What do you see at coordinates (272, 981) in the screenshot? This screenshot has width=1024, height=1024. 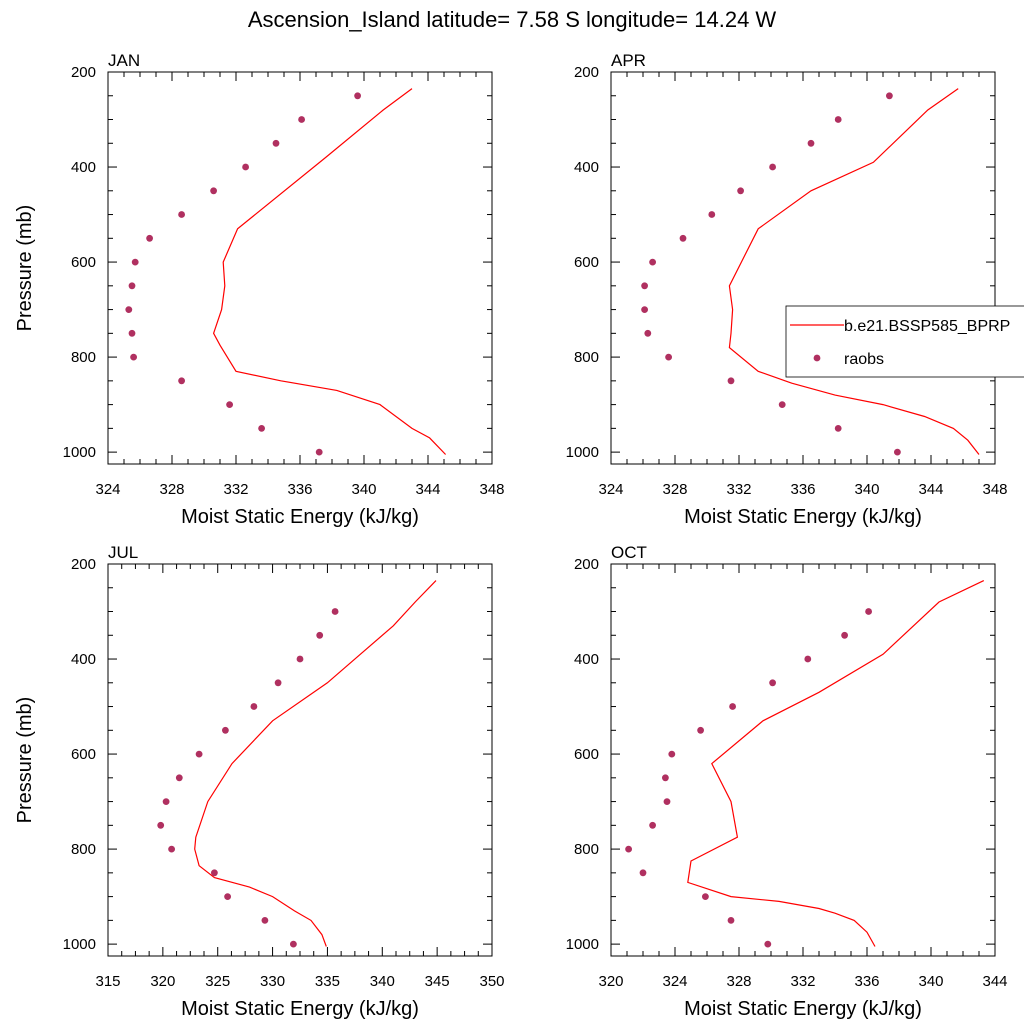 I see `x-tick-label: 330` at bounding box center [272, 981].